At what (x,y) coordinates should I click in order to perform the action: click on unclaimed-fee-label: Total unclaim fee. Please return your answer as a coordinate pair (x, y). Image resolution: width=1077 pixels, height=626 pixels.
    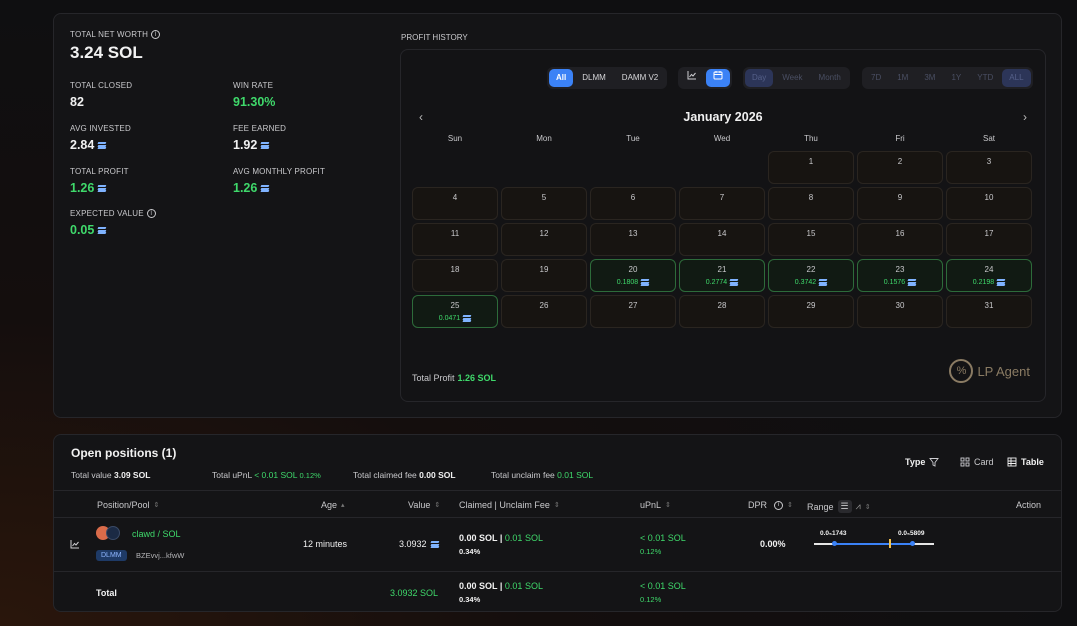
    Looking at the image, I should click on (523, 475).